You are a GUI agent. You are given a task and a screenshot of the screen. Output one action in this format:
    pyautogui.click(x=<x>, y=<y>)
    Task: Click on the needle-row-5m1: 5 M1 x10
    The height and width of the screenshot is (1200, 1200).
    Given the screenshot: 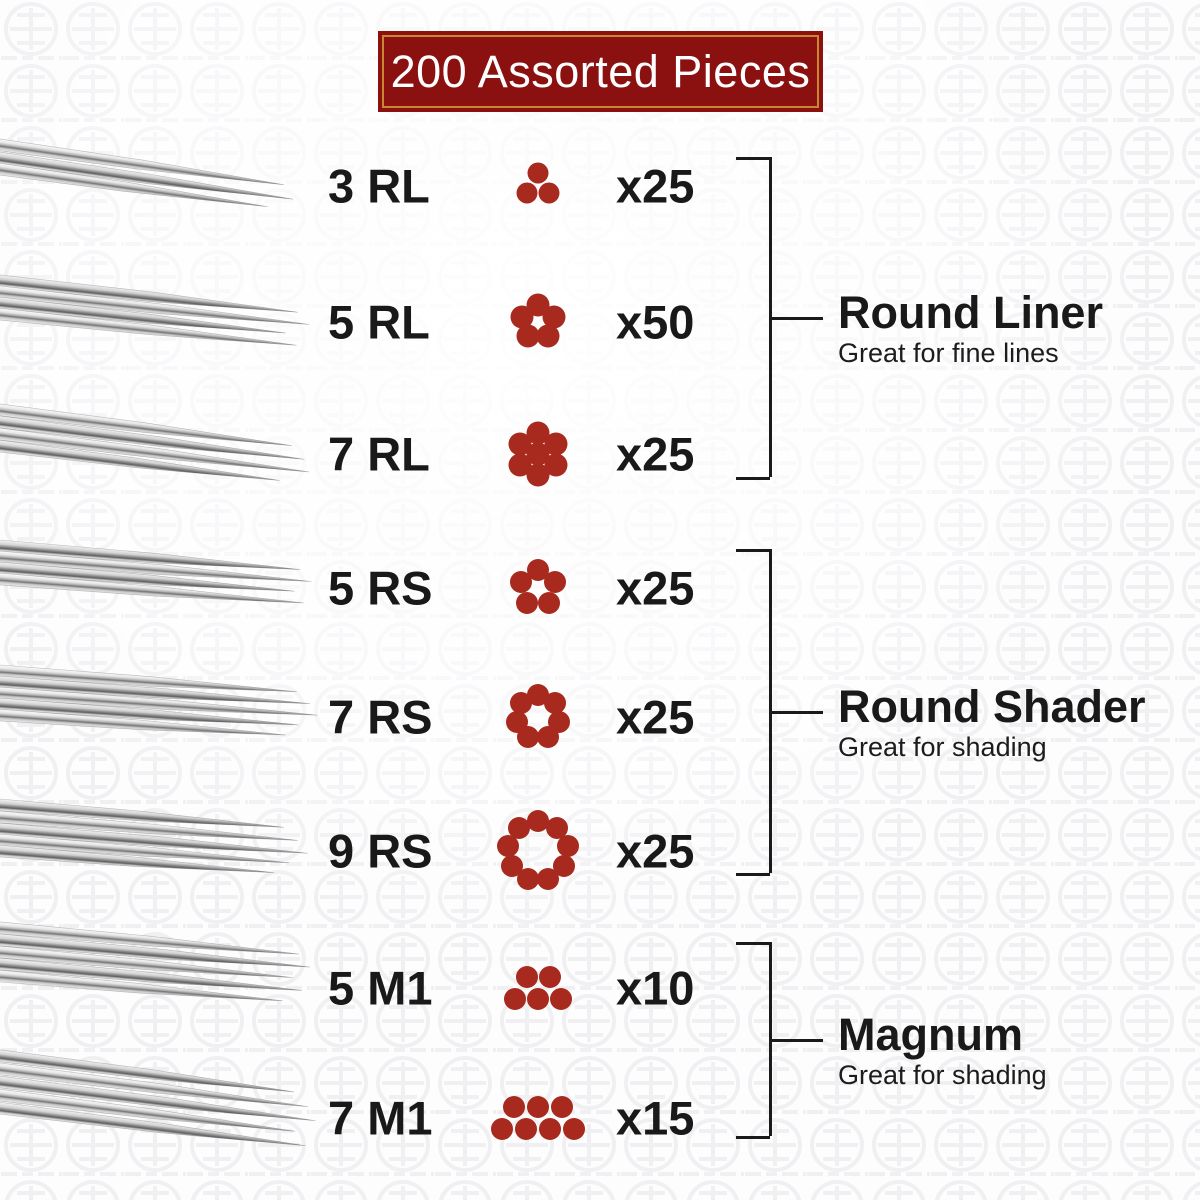 What is the action you would take?
    pyautogui.click(x=600, y=988)
    